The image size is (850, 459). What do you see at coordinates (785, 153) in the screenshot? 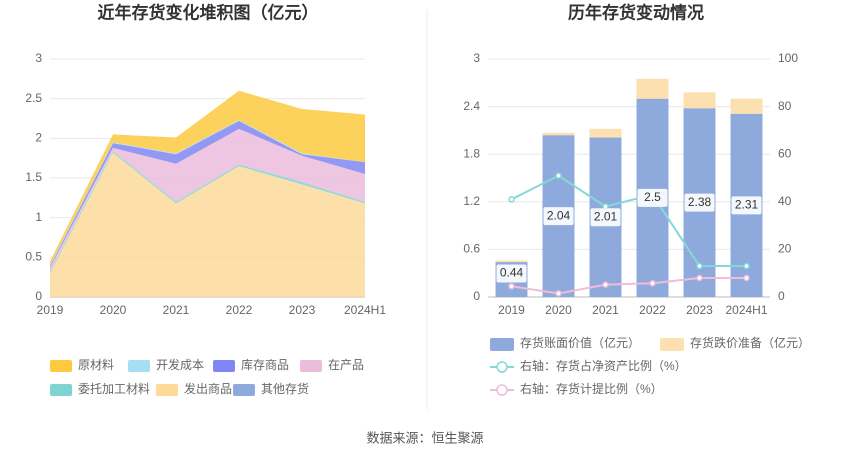
I see `y2-tick-label: 60` at bounding box center [785, 153].